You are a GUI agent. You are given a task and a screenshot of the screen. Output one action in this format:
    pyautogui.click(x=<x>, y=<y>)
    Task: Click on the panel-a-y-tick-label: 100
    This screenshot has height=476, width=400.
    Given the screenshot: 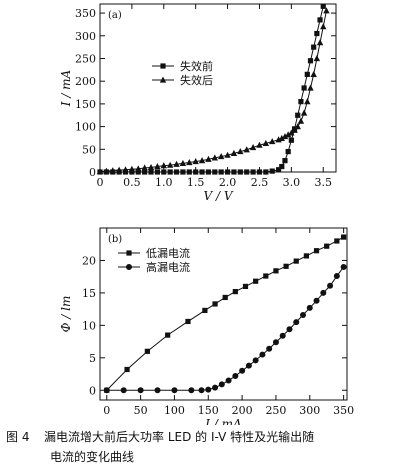 What is the action you would take?
    pyautogui.click(x=85, y=127)
    